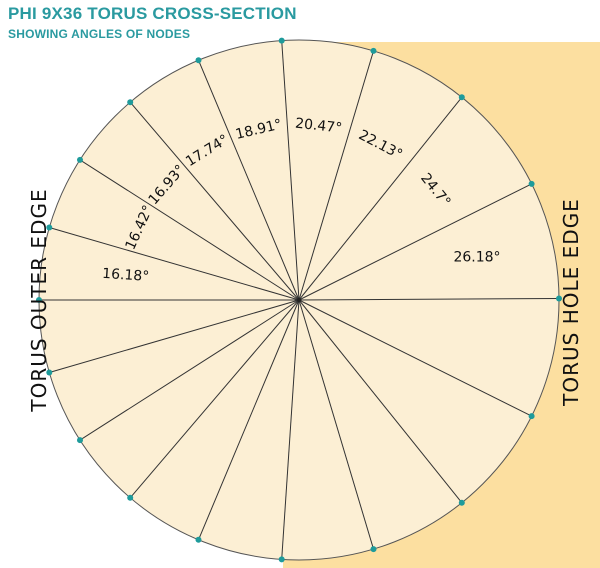  I want to click on torus-hole-edge-label: TORUS HOLE EDGE, so click(571, 302).